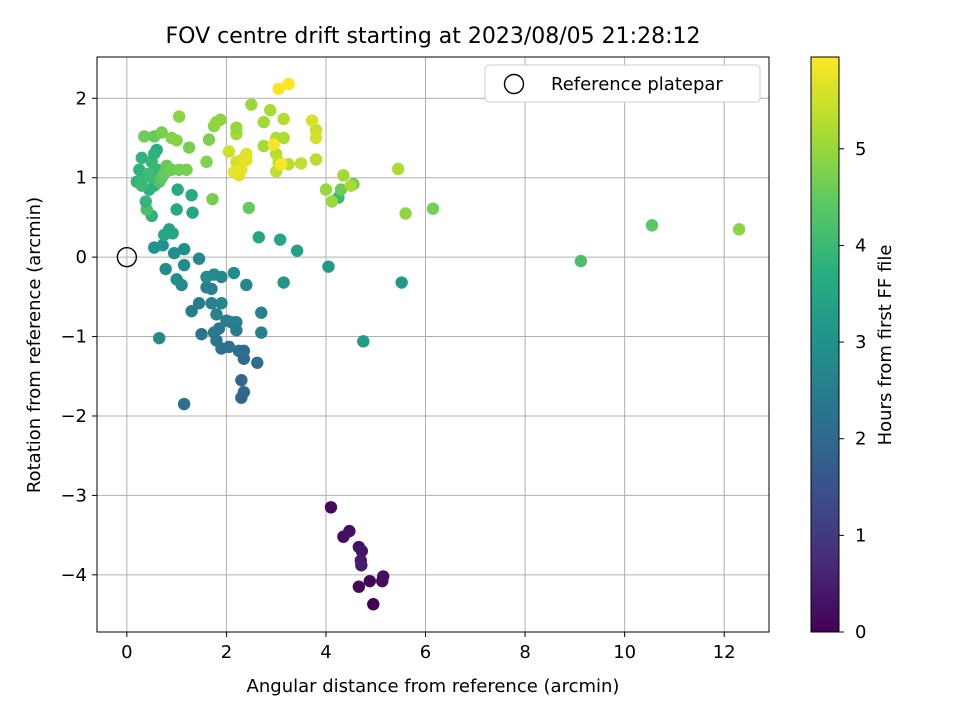 The image size is (960, 720). What do you see at coordinates (73, 337) in the screenshot?
I see `y-tick-label: −1` at bounding box center [73, 337].